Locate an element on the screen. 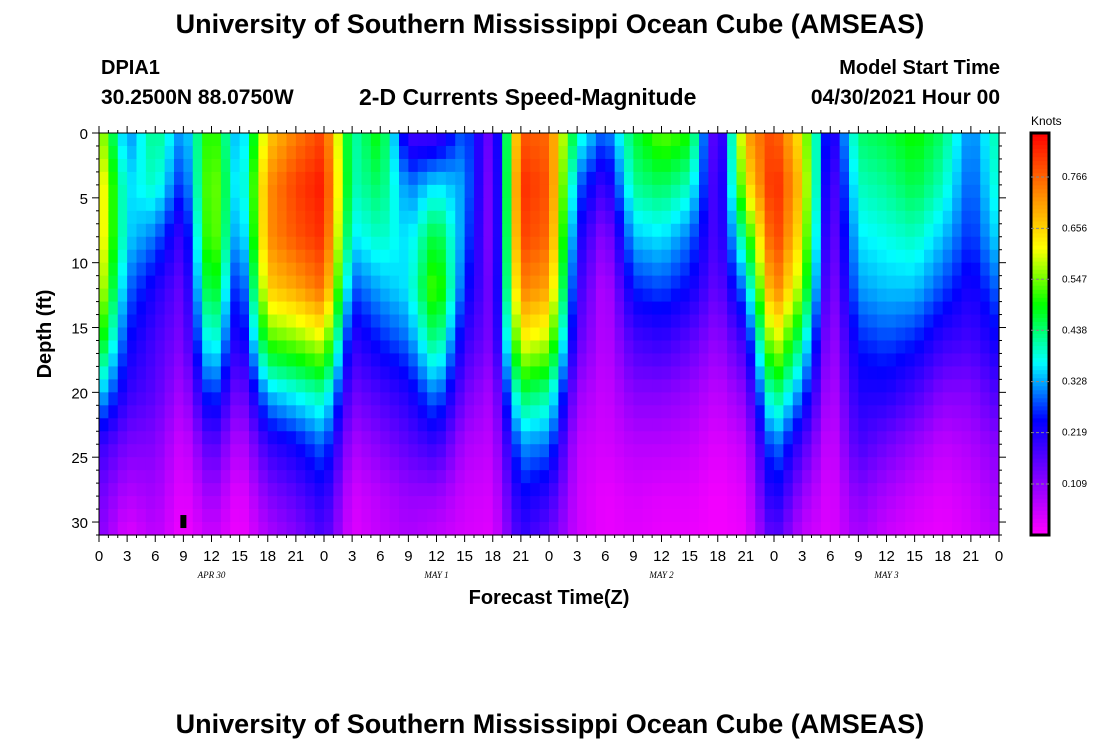  colorbar-tick-label: 0.328 is located at coordinates (1074, 382).